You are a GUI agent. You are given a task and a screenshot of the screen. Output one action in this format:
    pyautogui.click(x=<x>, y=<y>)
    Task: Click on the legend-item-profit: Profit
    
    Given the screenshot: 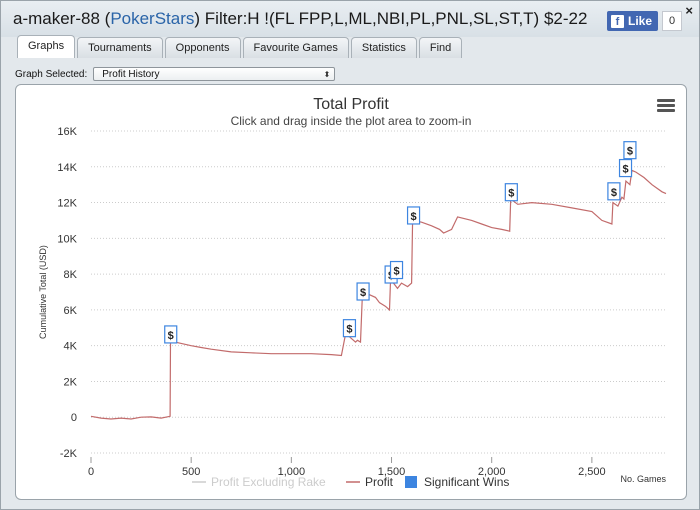 What is the action you would take?
    pyautogui.click(x=379, y=482)
    